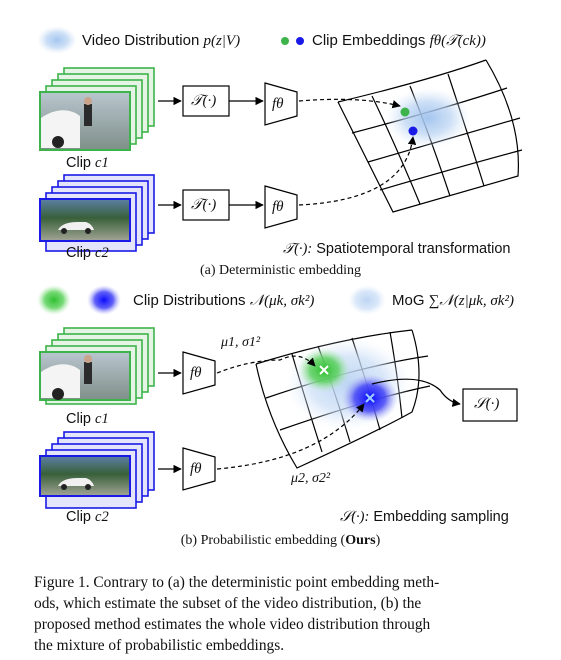 Image resolution: width=561 pixels, height=660 pixels. I want to click on clip1-embedding-point, so click(405, 112).